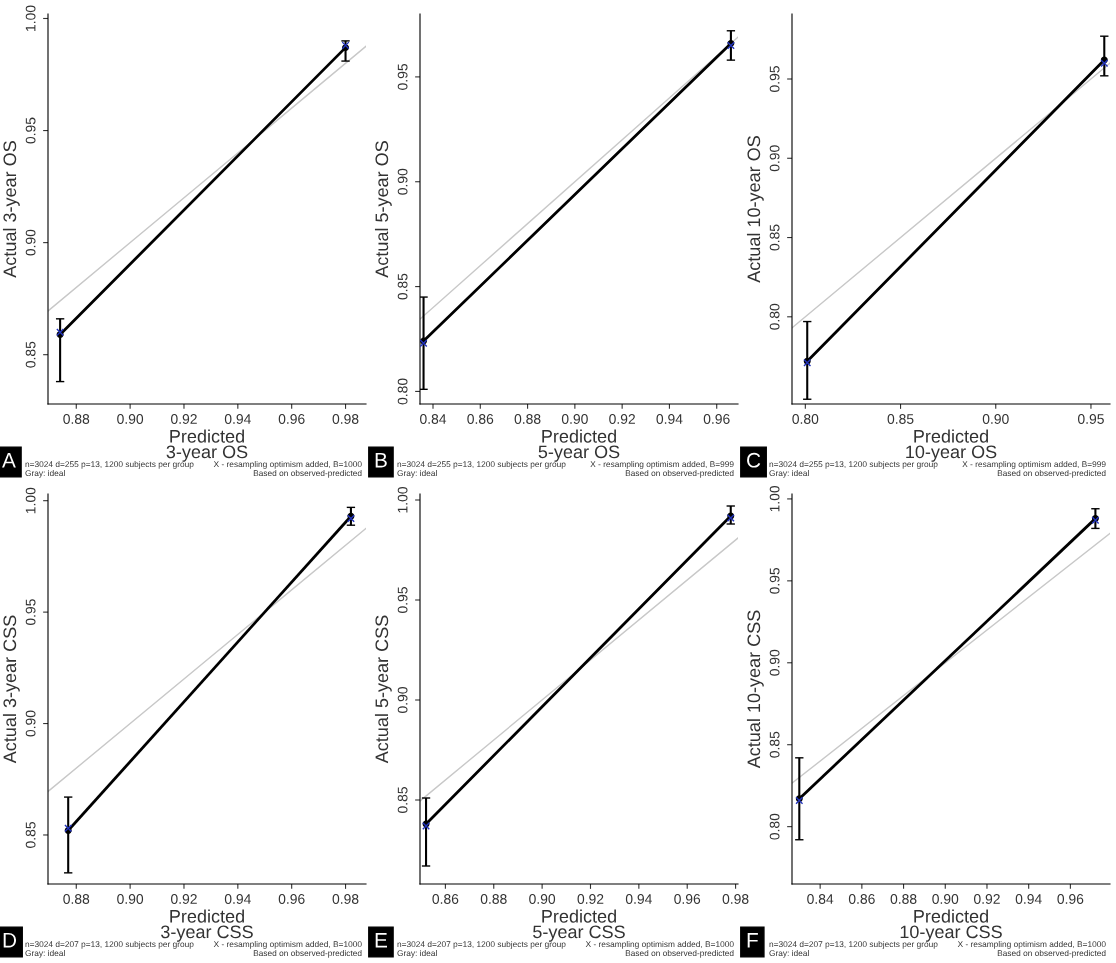  What do you see at coordinates (1090, 419) in the screenshot?
I see `x-tick-label: 0.95` at bounding box center [1090, 419].